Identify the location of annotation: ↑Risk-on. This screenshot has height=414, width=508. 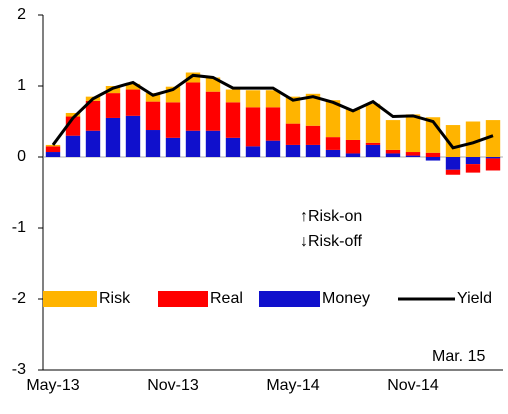
(331, 216).